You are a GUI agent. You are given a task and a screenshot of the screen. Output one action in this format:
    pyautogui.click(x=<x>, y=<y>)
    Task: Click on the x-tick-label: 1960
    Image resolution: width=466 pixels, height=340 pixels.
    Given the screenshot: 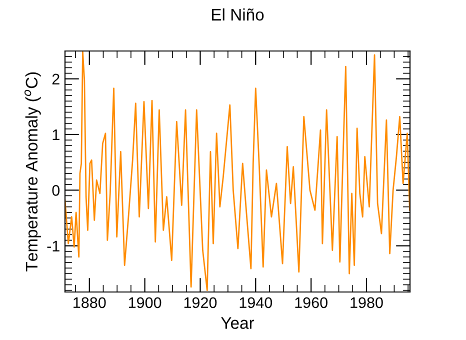 What is the action you would take?
    pyautogui.click(x=311, y=302)
    